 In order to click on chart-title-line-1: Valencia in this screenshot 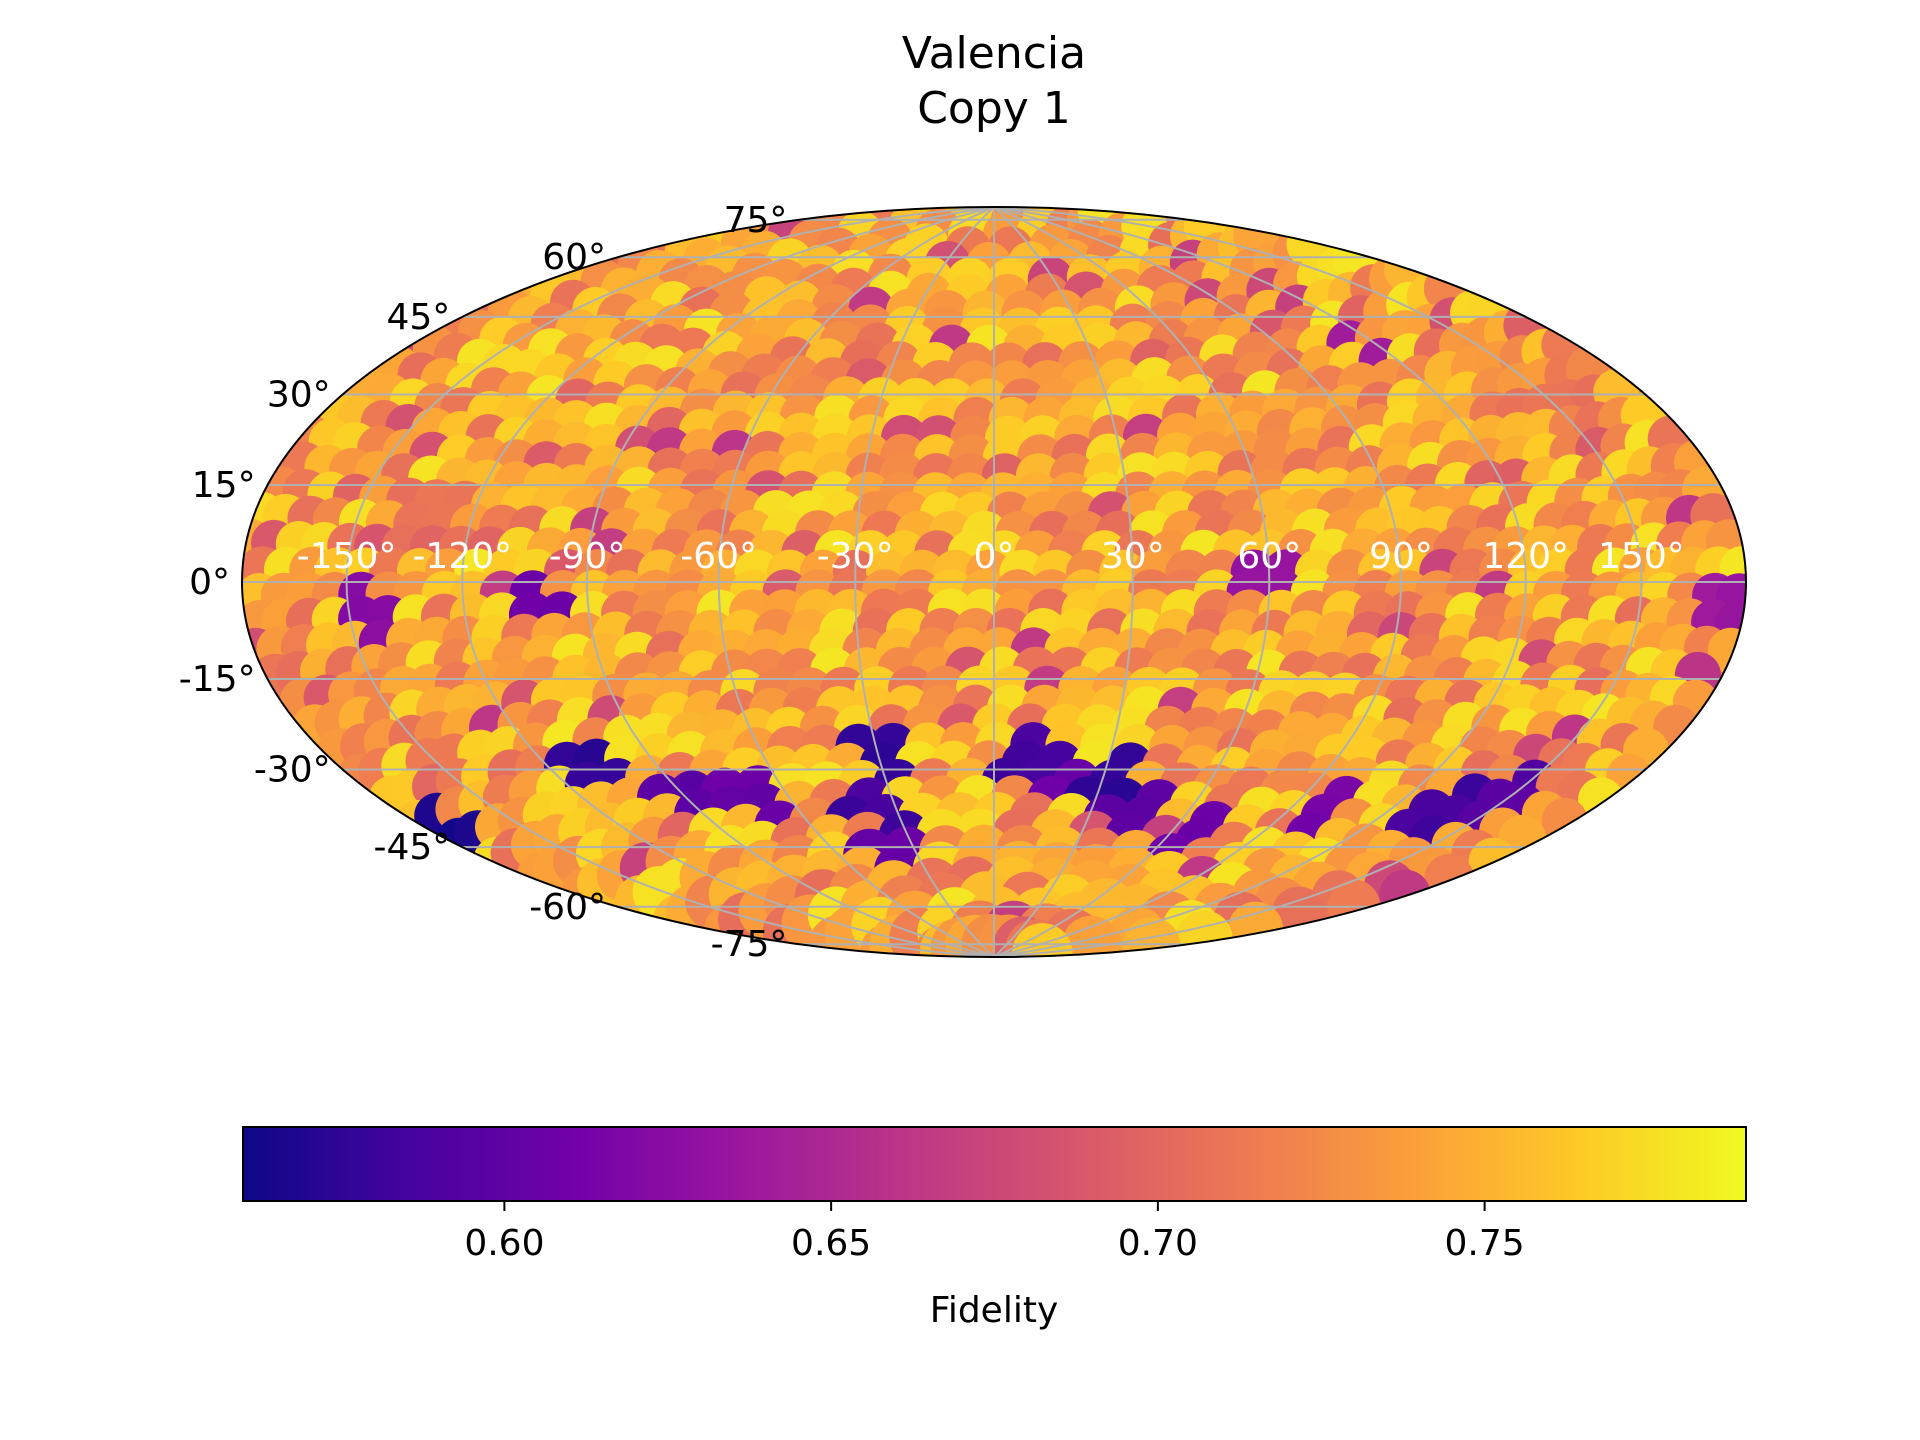, I will do `click(994, 53)`.